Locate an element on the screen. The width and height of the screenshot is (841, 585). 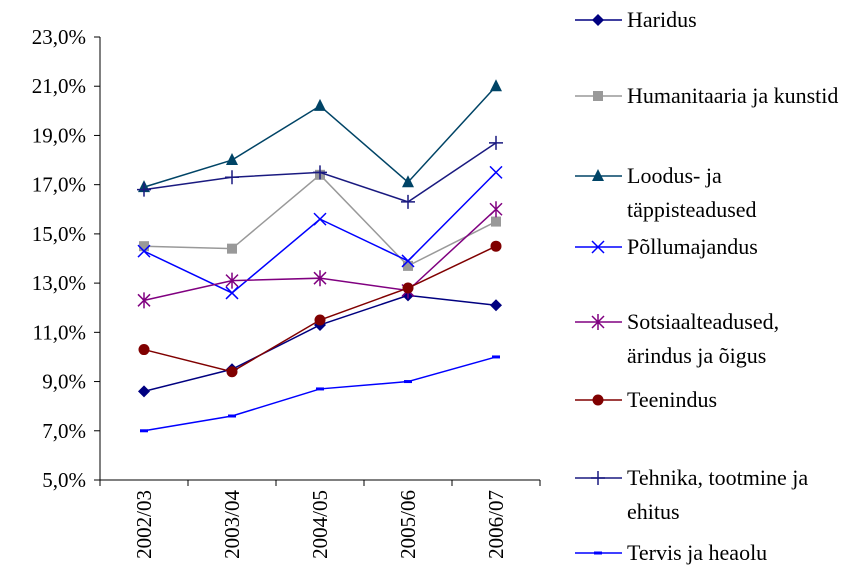
y-tick-label: 21,0% is located at coordinates (59, 86).